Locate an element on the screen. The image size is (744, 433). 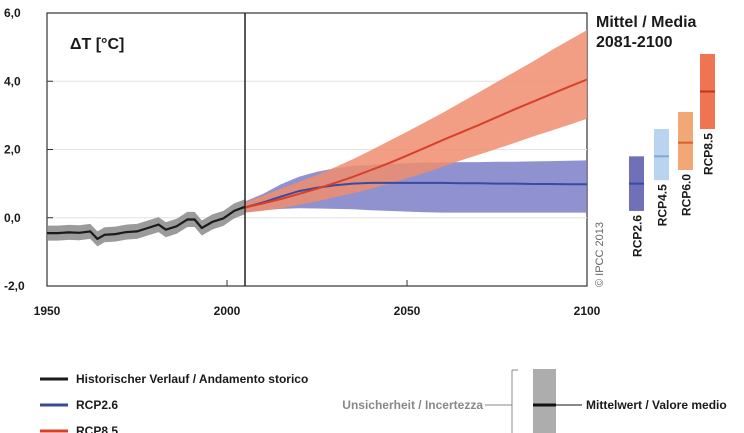
period-title-line1: Mittel / Media is located at coordinates (646, 22).